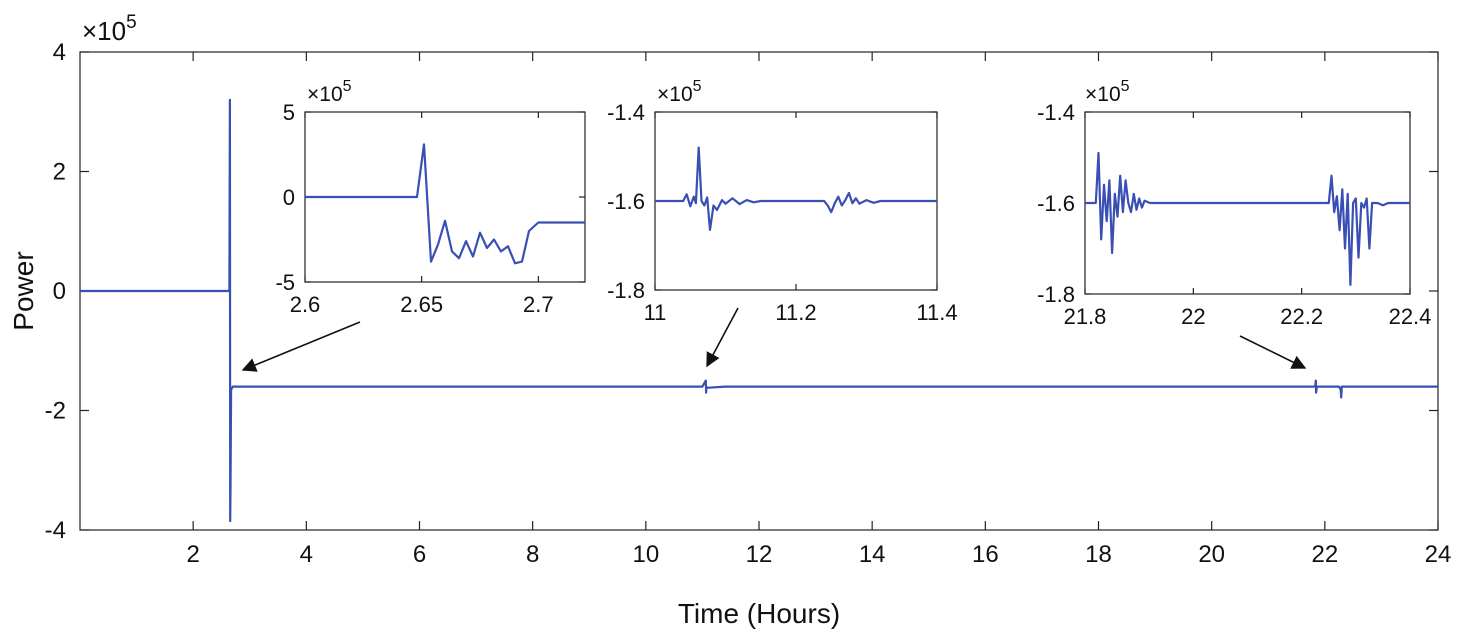  I want to click on inset-2-series-line, so click(796, 188).